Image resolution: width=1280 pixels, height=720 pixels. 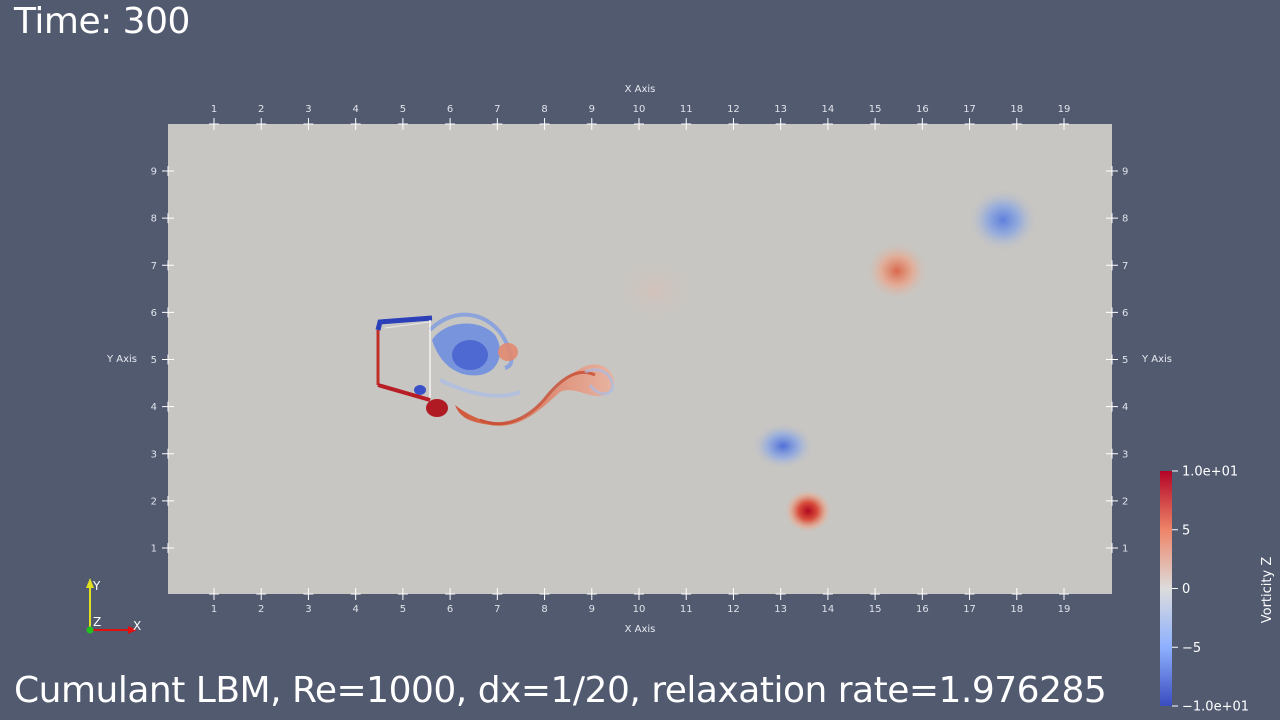 I want to click on y-ticks-right: 1 2 3 4 5 6 7 8 9, so click(x=1117, y=360).